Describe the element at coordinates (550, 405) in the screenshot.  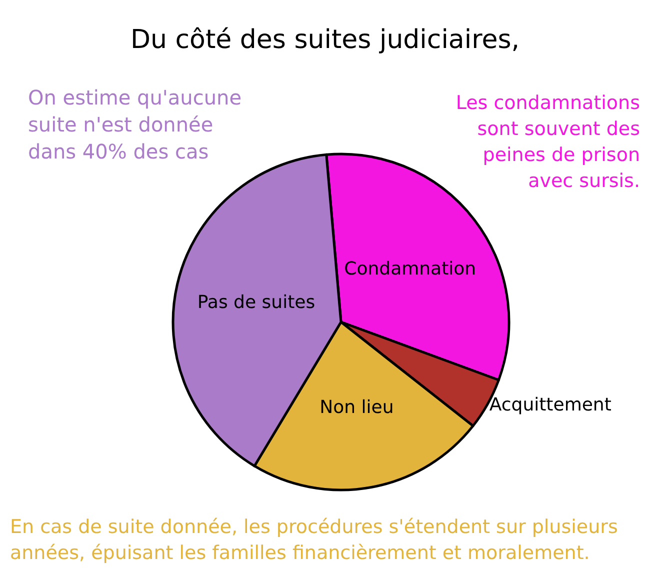
I see `slice-label: Acquittement` at that location.